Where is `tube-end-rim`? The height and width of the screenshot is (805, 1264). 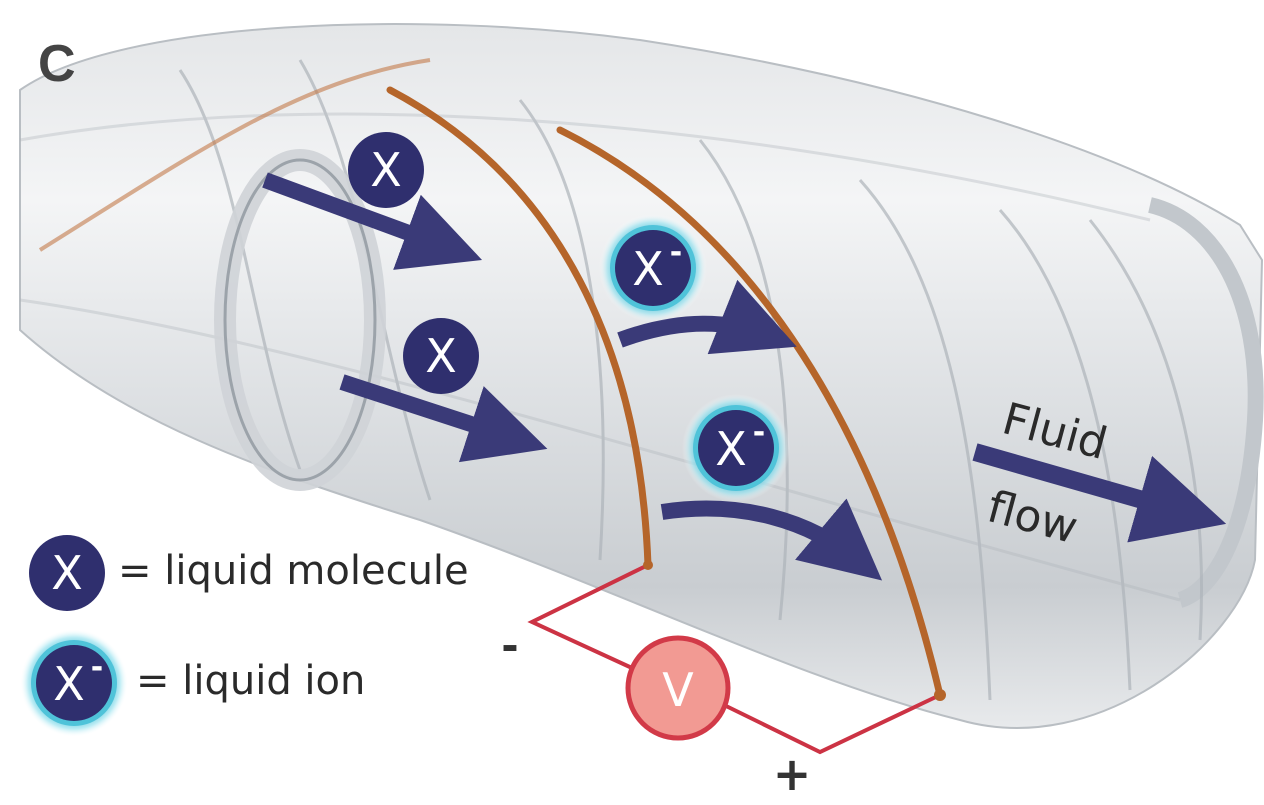 tube-end-rim is located at coordinates (1205, 402).